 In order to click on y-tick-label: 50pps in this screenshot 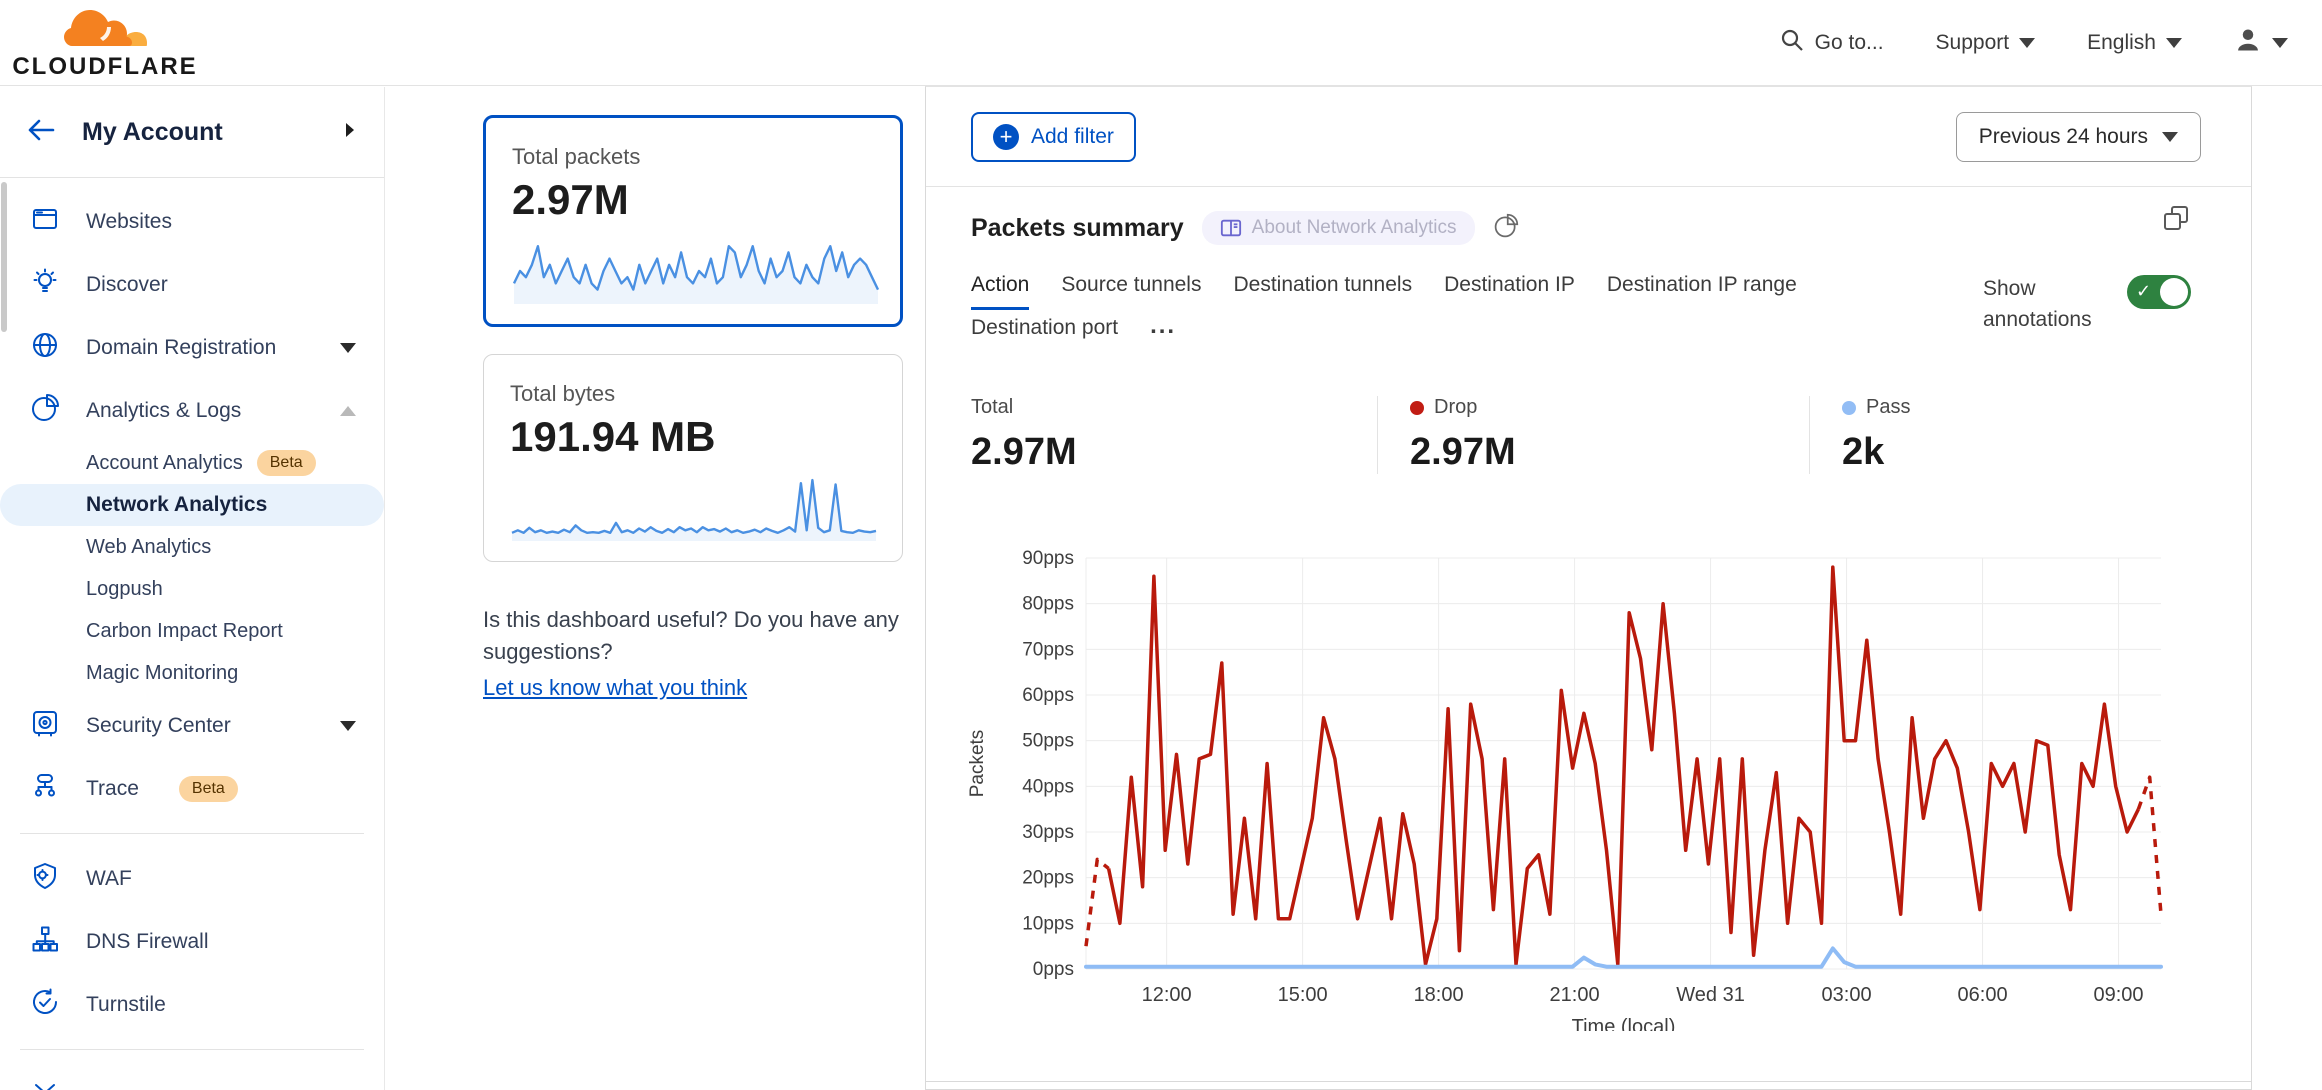, I will do `click(1048, 741)`.